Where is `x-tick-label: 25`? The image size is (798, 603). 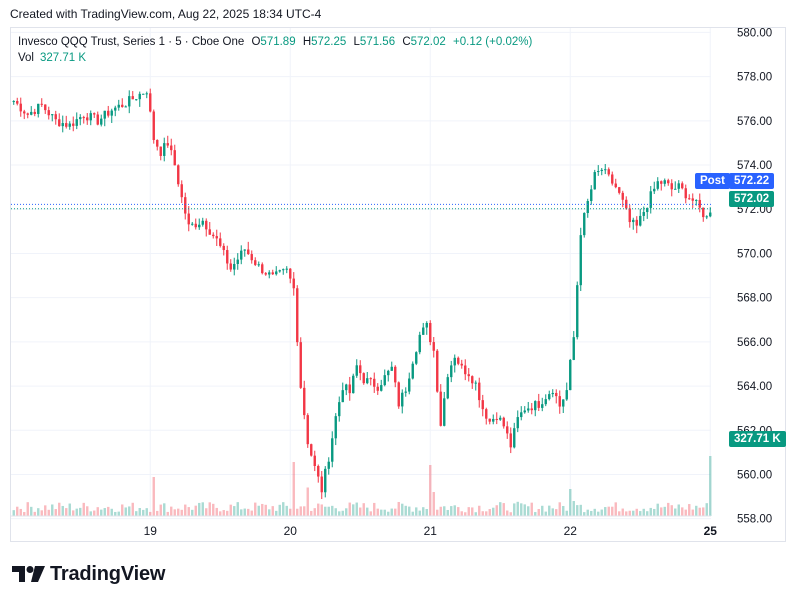 x-tick-label: 25 is located at coordinates (711, 531).